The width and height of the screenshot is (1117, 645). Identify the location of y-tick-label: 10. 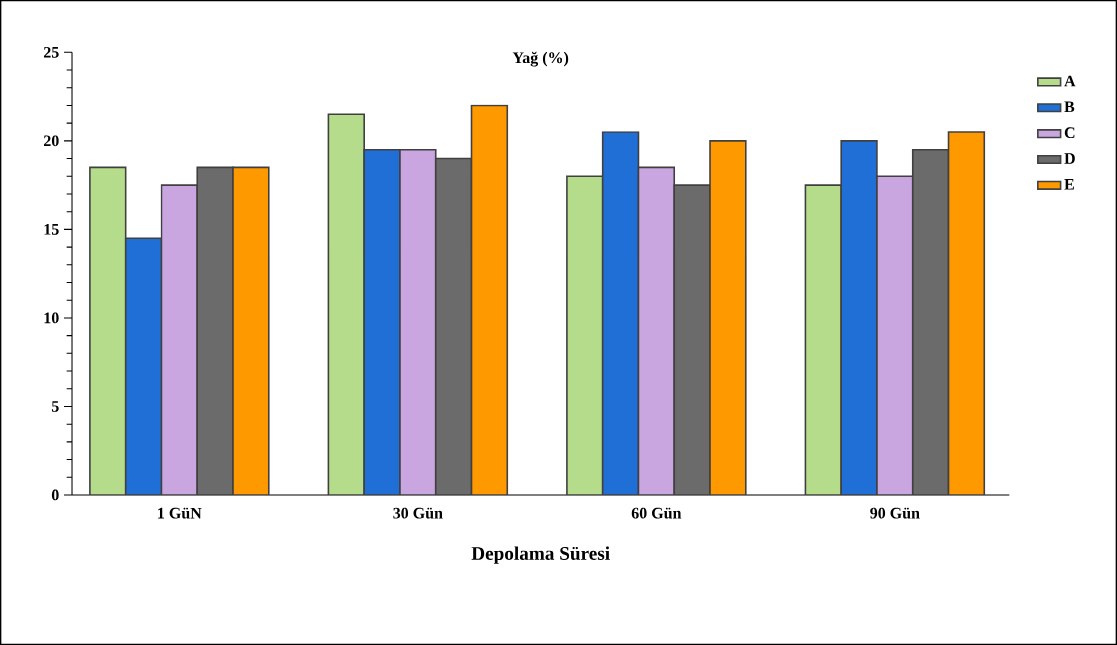
(51, 318).